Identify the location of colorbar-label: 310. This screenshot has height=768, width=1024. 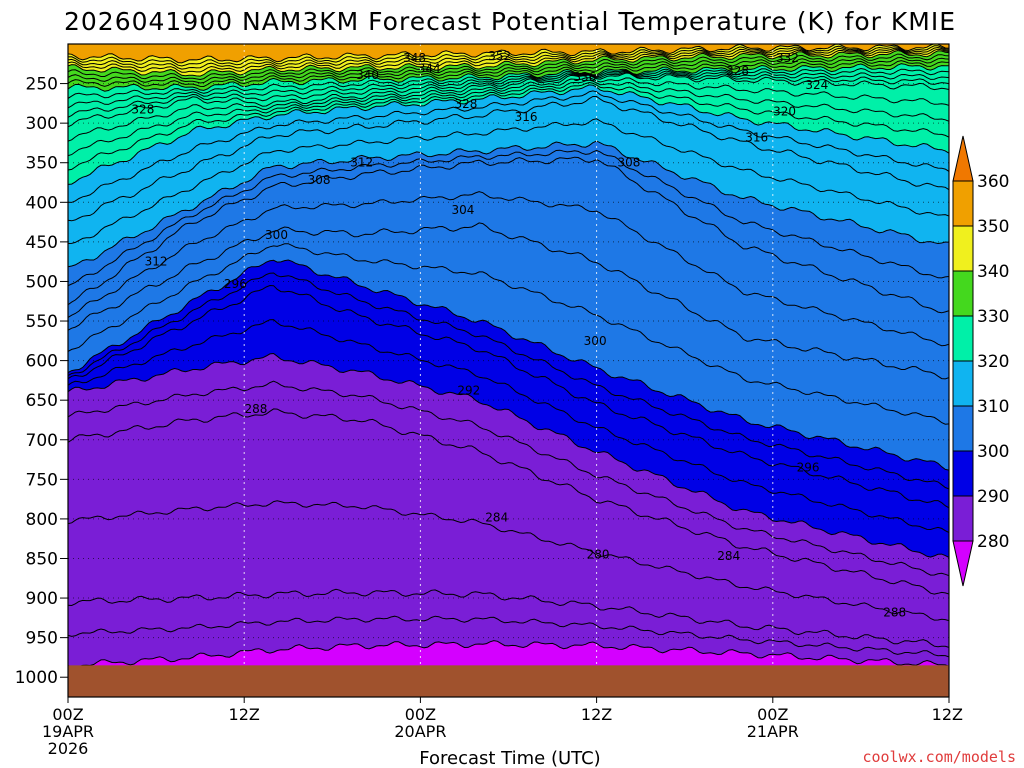
(993, 407).